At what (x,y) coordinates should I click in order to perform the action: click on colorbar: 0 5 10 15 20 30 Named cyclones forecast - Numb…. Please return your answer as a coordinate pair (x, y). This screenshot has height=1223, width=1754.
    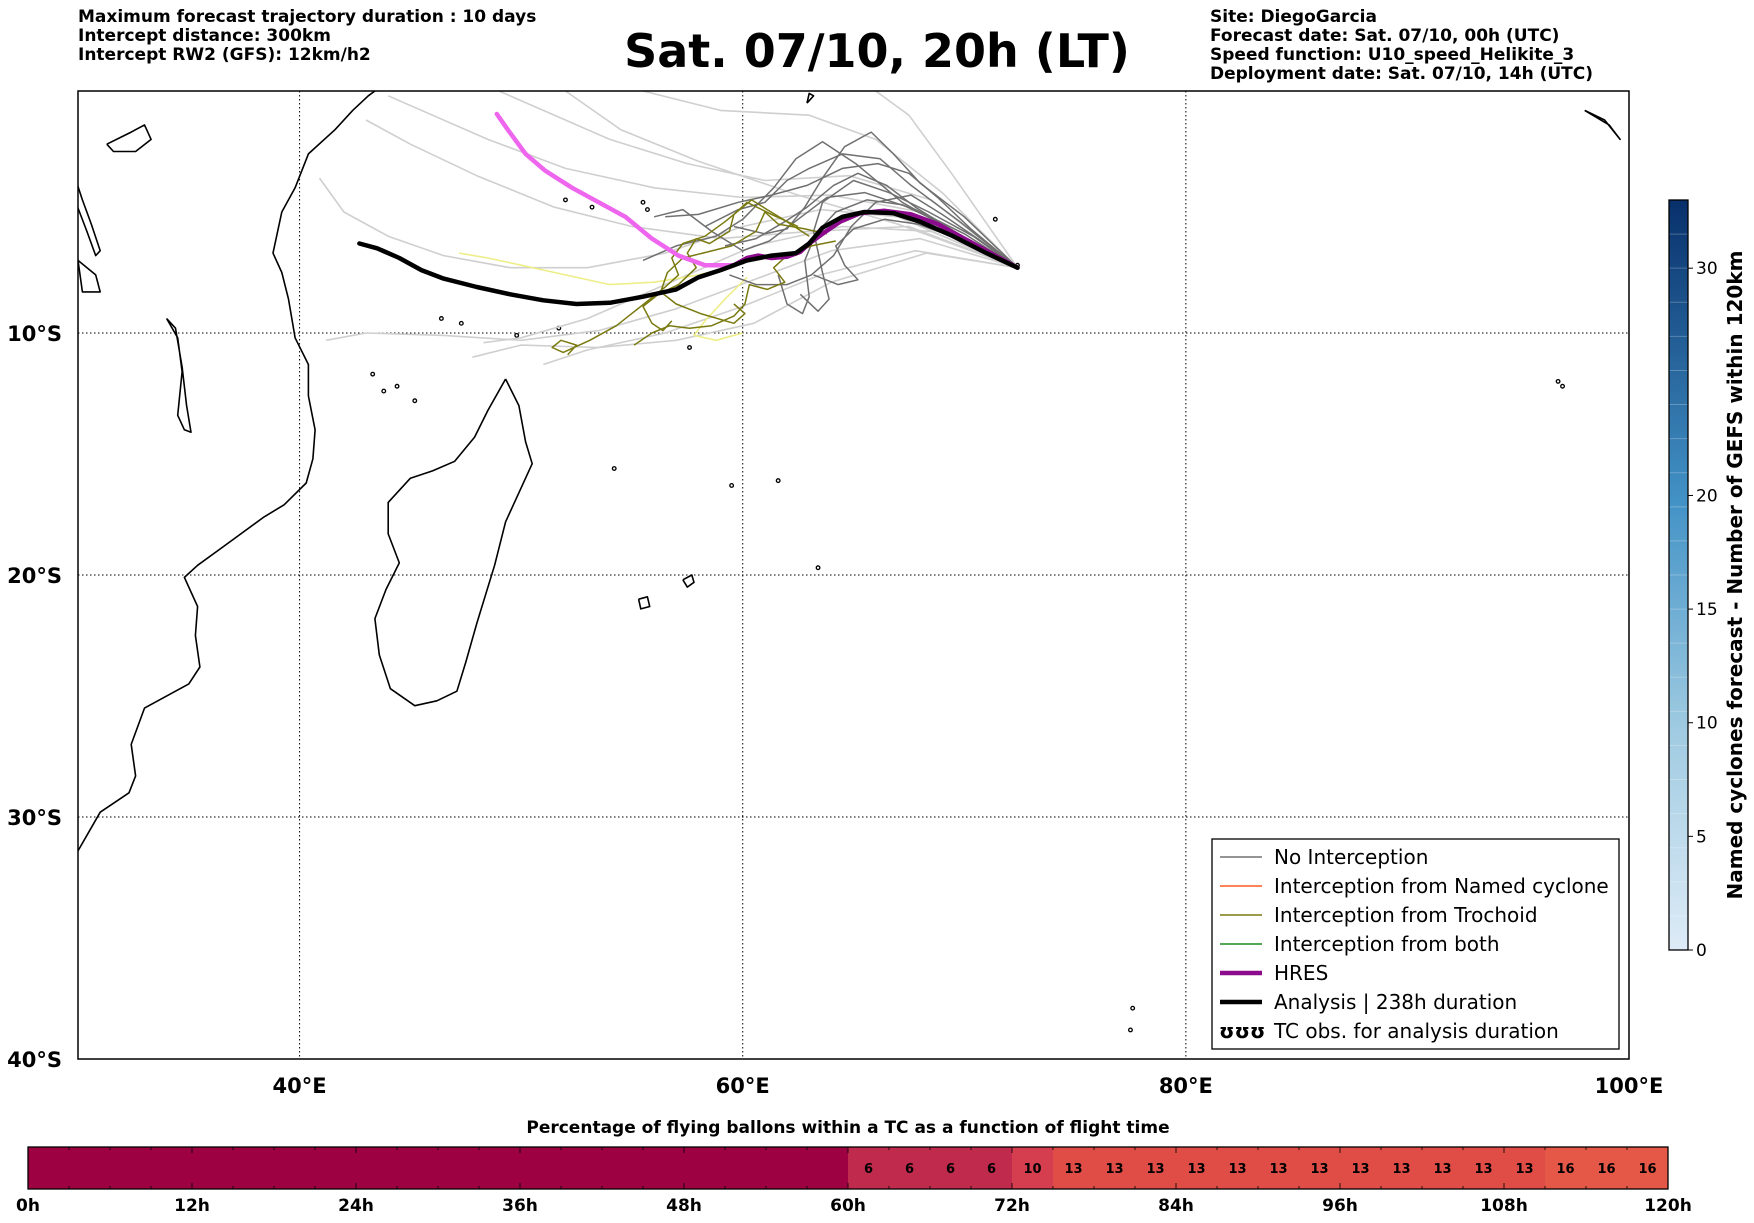
    Looking at the image, I should click on (1707, 580).